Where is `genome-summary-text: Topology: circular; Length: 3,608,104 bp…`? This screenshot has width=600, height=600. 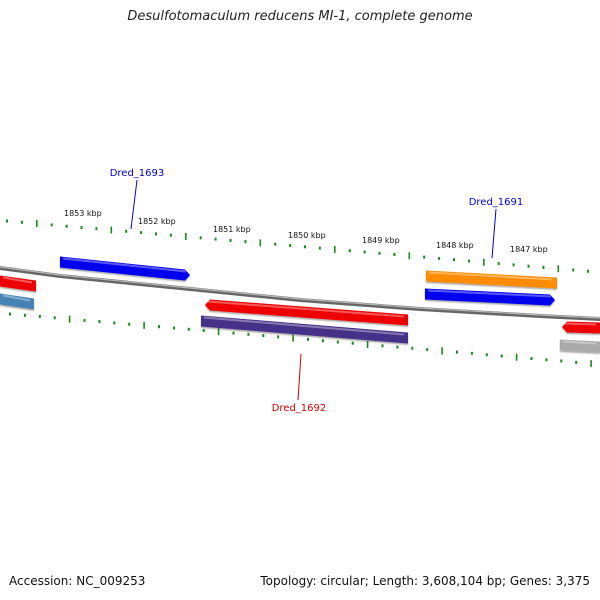
genome-summary-text: Topology: circular; Length: 3,608,104 bp… is located at coordinates (425, 581).